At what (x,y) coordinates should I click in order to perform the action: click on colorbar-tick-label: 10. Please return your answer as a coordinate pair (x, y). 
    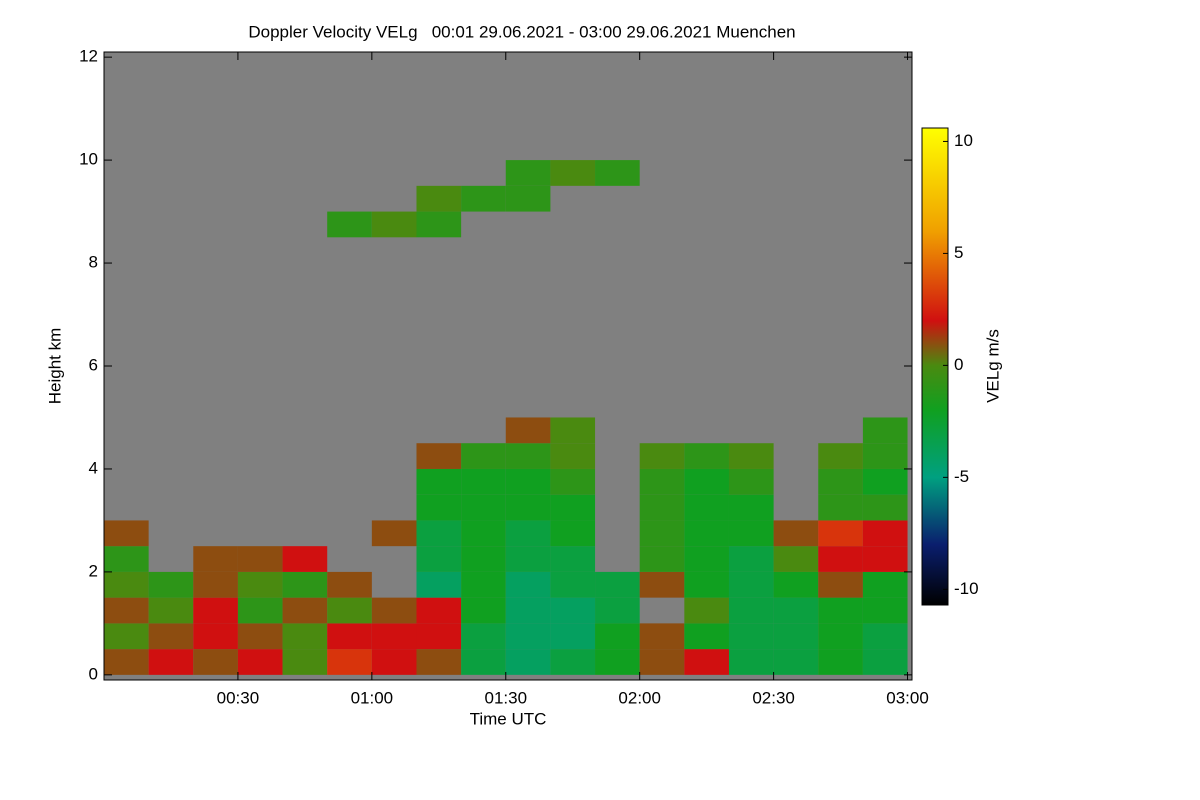
    Looking at the image, I should click on (963, 140).